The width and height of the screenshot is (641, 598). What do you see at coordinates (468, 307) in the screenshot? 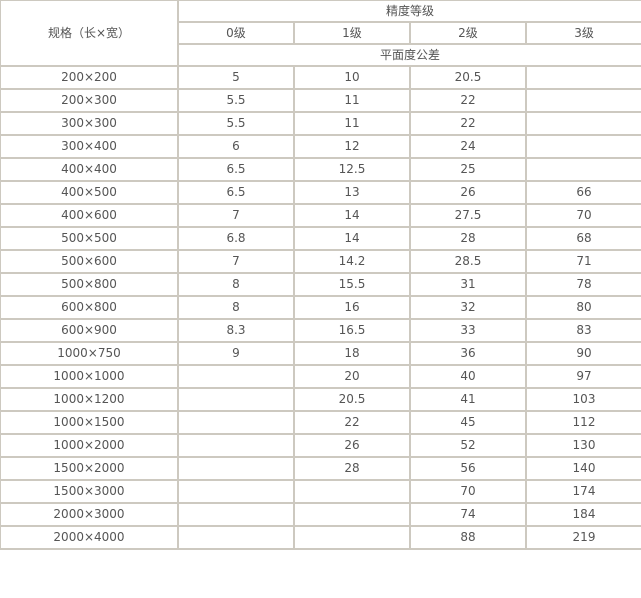
I see `tolerance-cell: 32` at bounding box center [468, 307].